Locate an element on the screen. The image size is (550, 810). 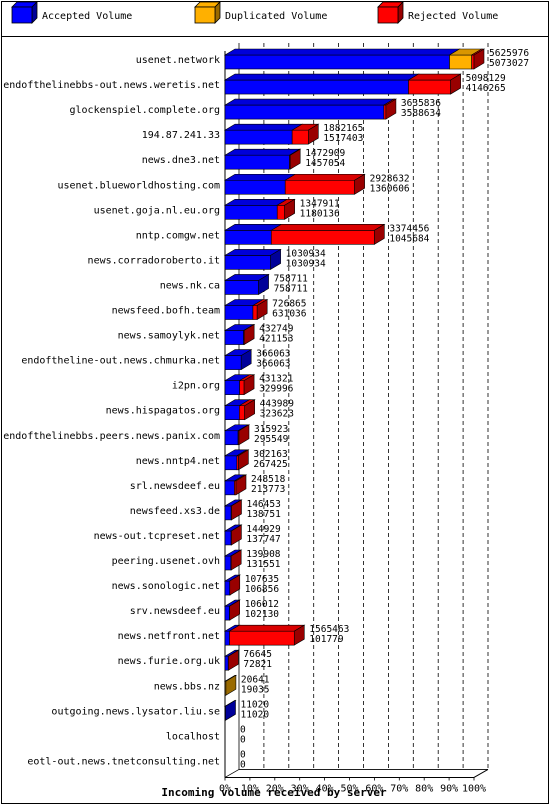
value-accepted: 323623 is located at coordinates (277, 414).